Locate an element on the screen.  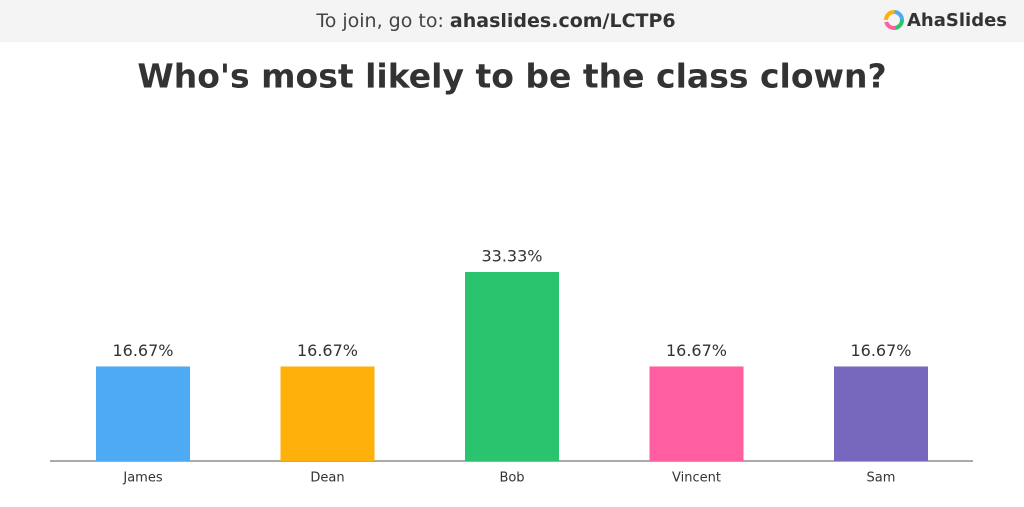
join-text: To join, go to: is located at coordinates (379, 21).